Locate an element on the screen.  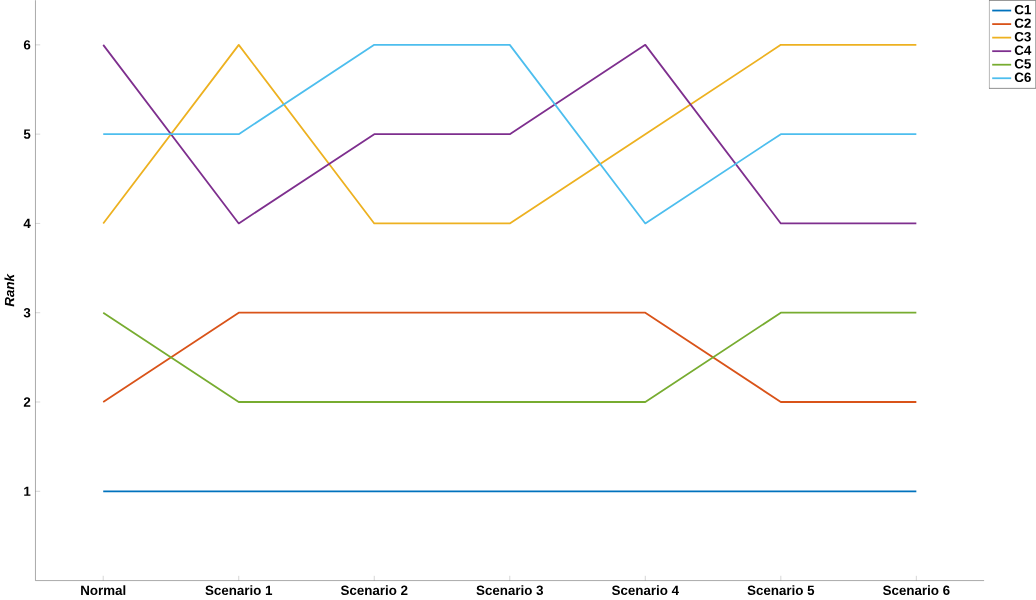
x-tick-label: Scenario 6 is located at coordinates (916, 590).